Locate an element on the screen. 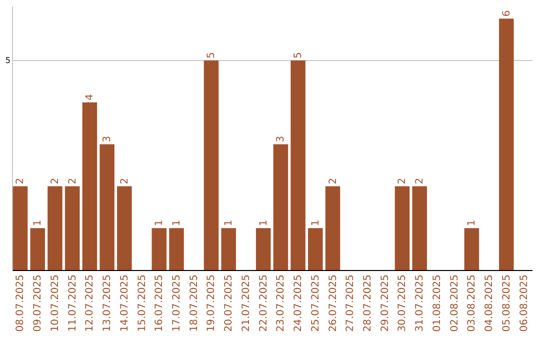 Image resolution: width=540 pixels, height=340 pixels. x-tick-label: 09.07.2025 is located at coordinates (38, 303).